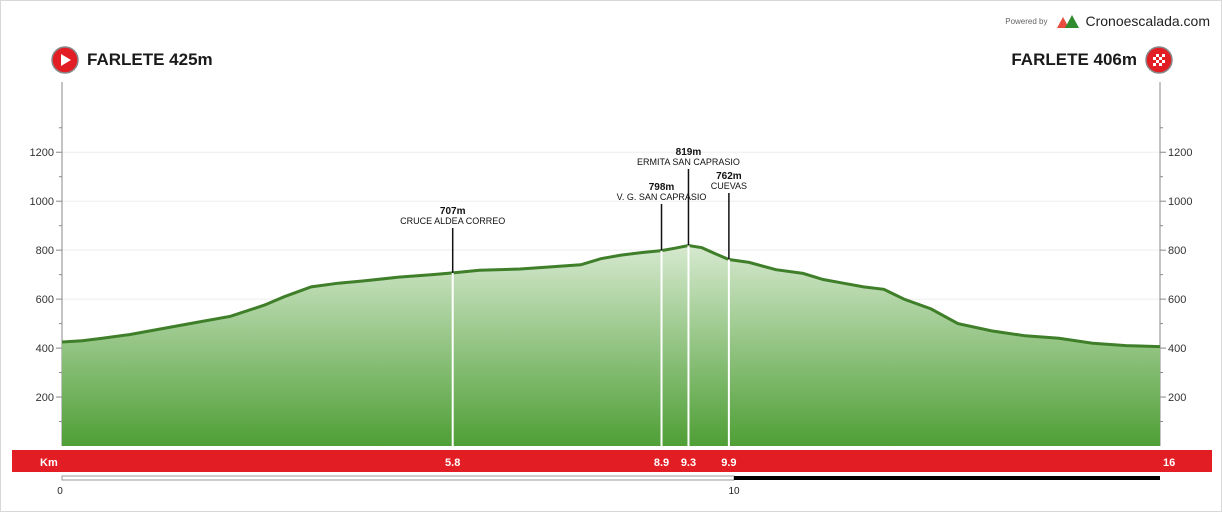 This screenshot has height=512, width=1222. What do you see at coordinates (1177, 398) in the screenshot?
I see `y-tick-label-right: 200` at bounding box center [1177, 398].